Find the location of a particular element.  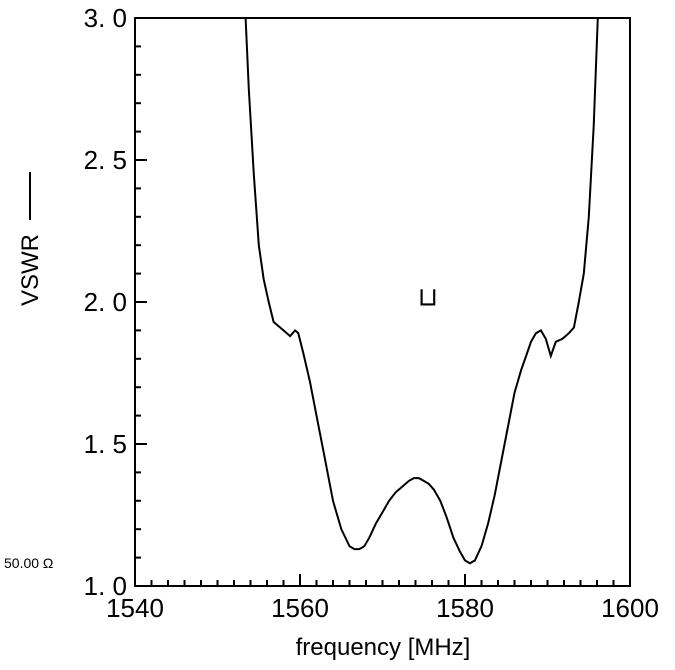

x-minor-ticks is located at coordinates (382, 583).